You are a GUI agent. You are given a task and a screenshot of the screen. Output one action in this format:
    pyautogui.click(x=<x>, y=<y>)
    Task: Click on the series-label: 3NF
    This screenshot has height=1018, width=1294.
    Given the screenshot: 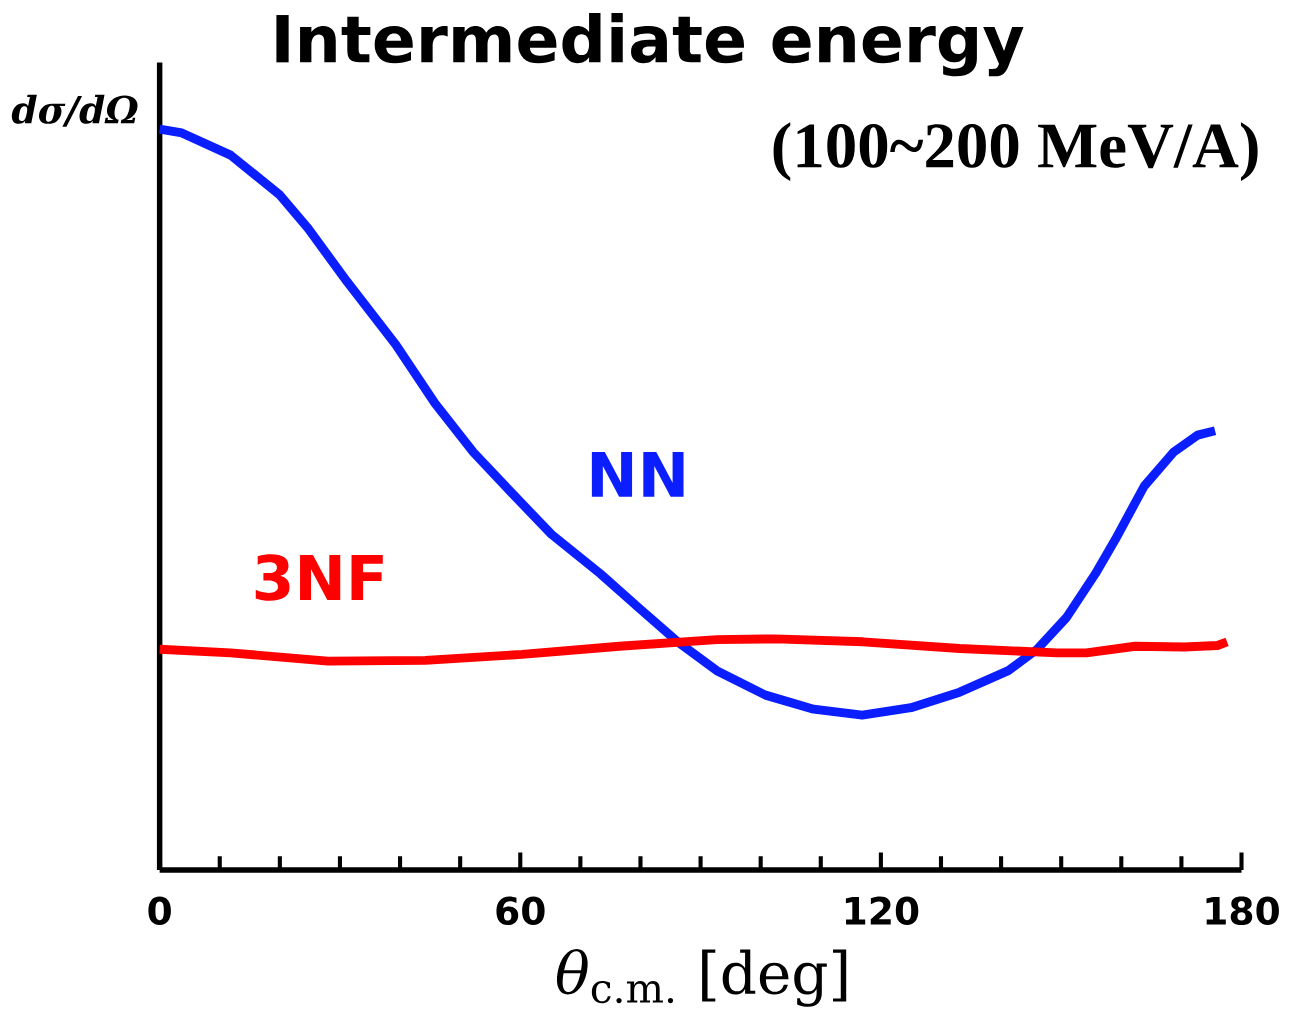 What is the action you would take?
    pyautogui.click(x=319, y=577)
    